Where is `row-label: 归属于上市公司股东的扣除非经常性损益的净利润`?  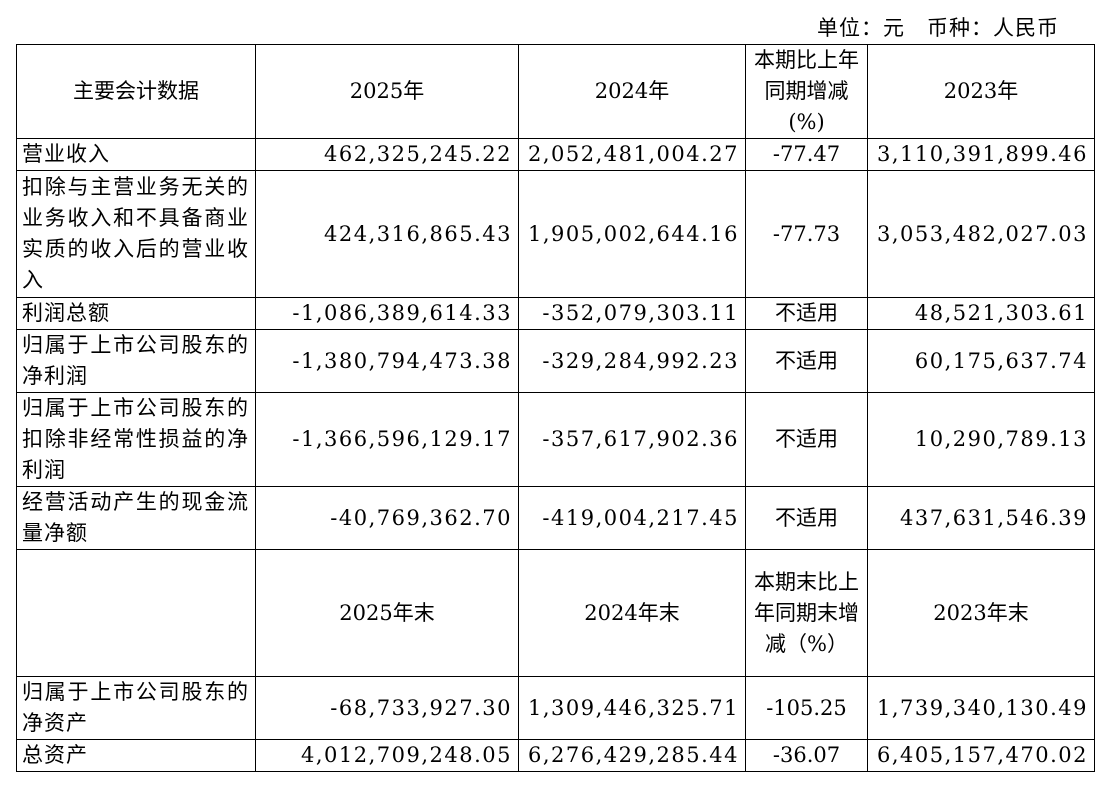 row-label: 归属于上市公司股东的扣除非经常性损益的净利润 is located at coordinates (136, 439).